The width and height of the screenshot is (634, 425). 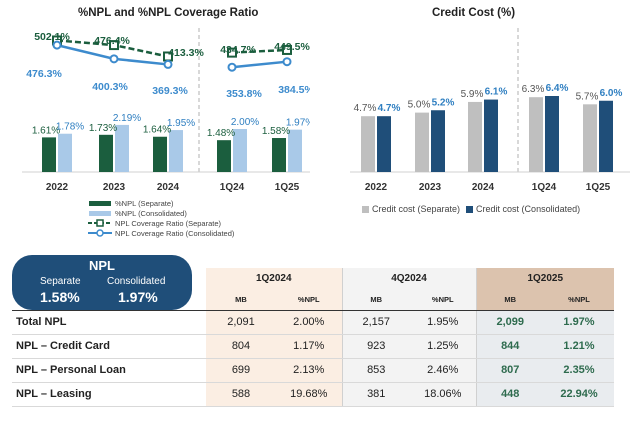 What do you see at coordinates (579, 394) in the screenshot?
I see `table-cell: 22.94%` at bounding box center [579, 394].